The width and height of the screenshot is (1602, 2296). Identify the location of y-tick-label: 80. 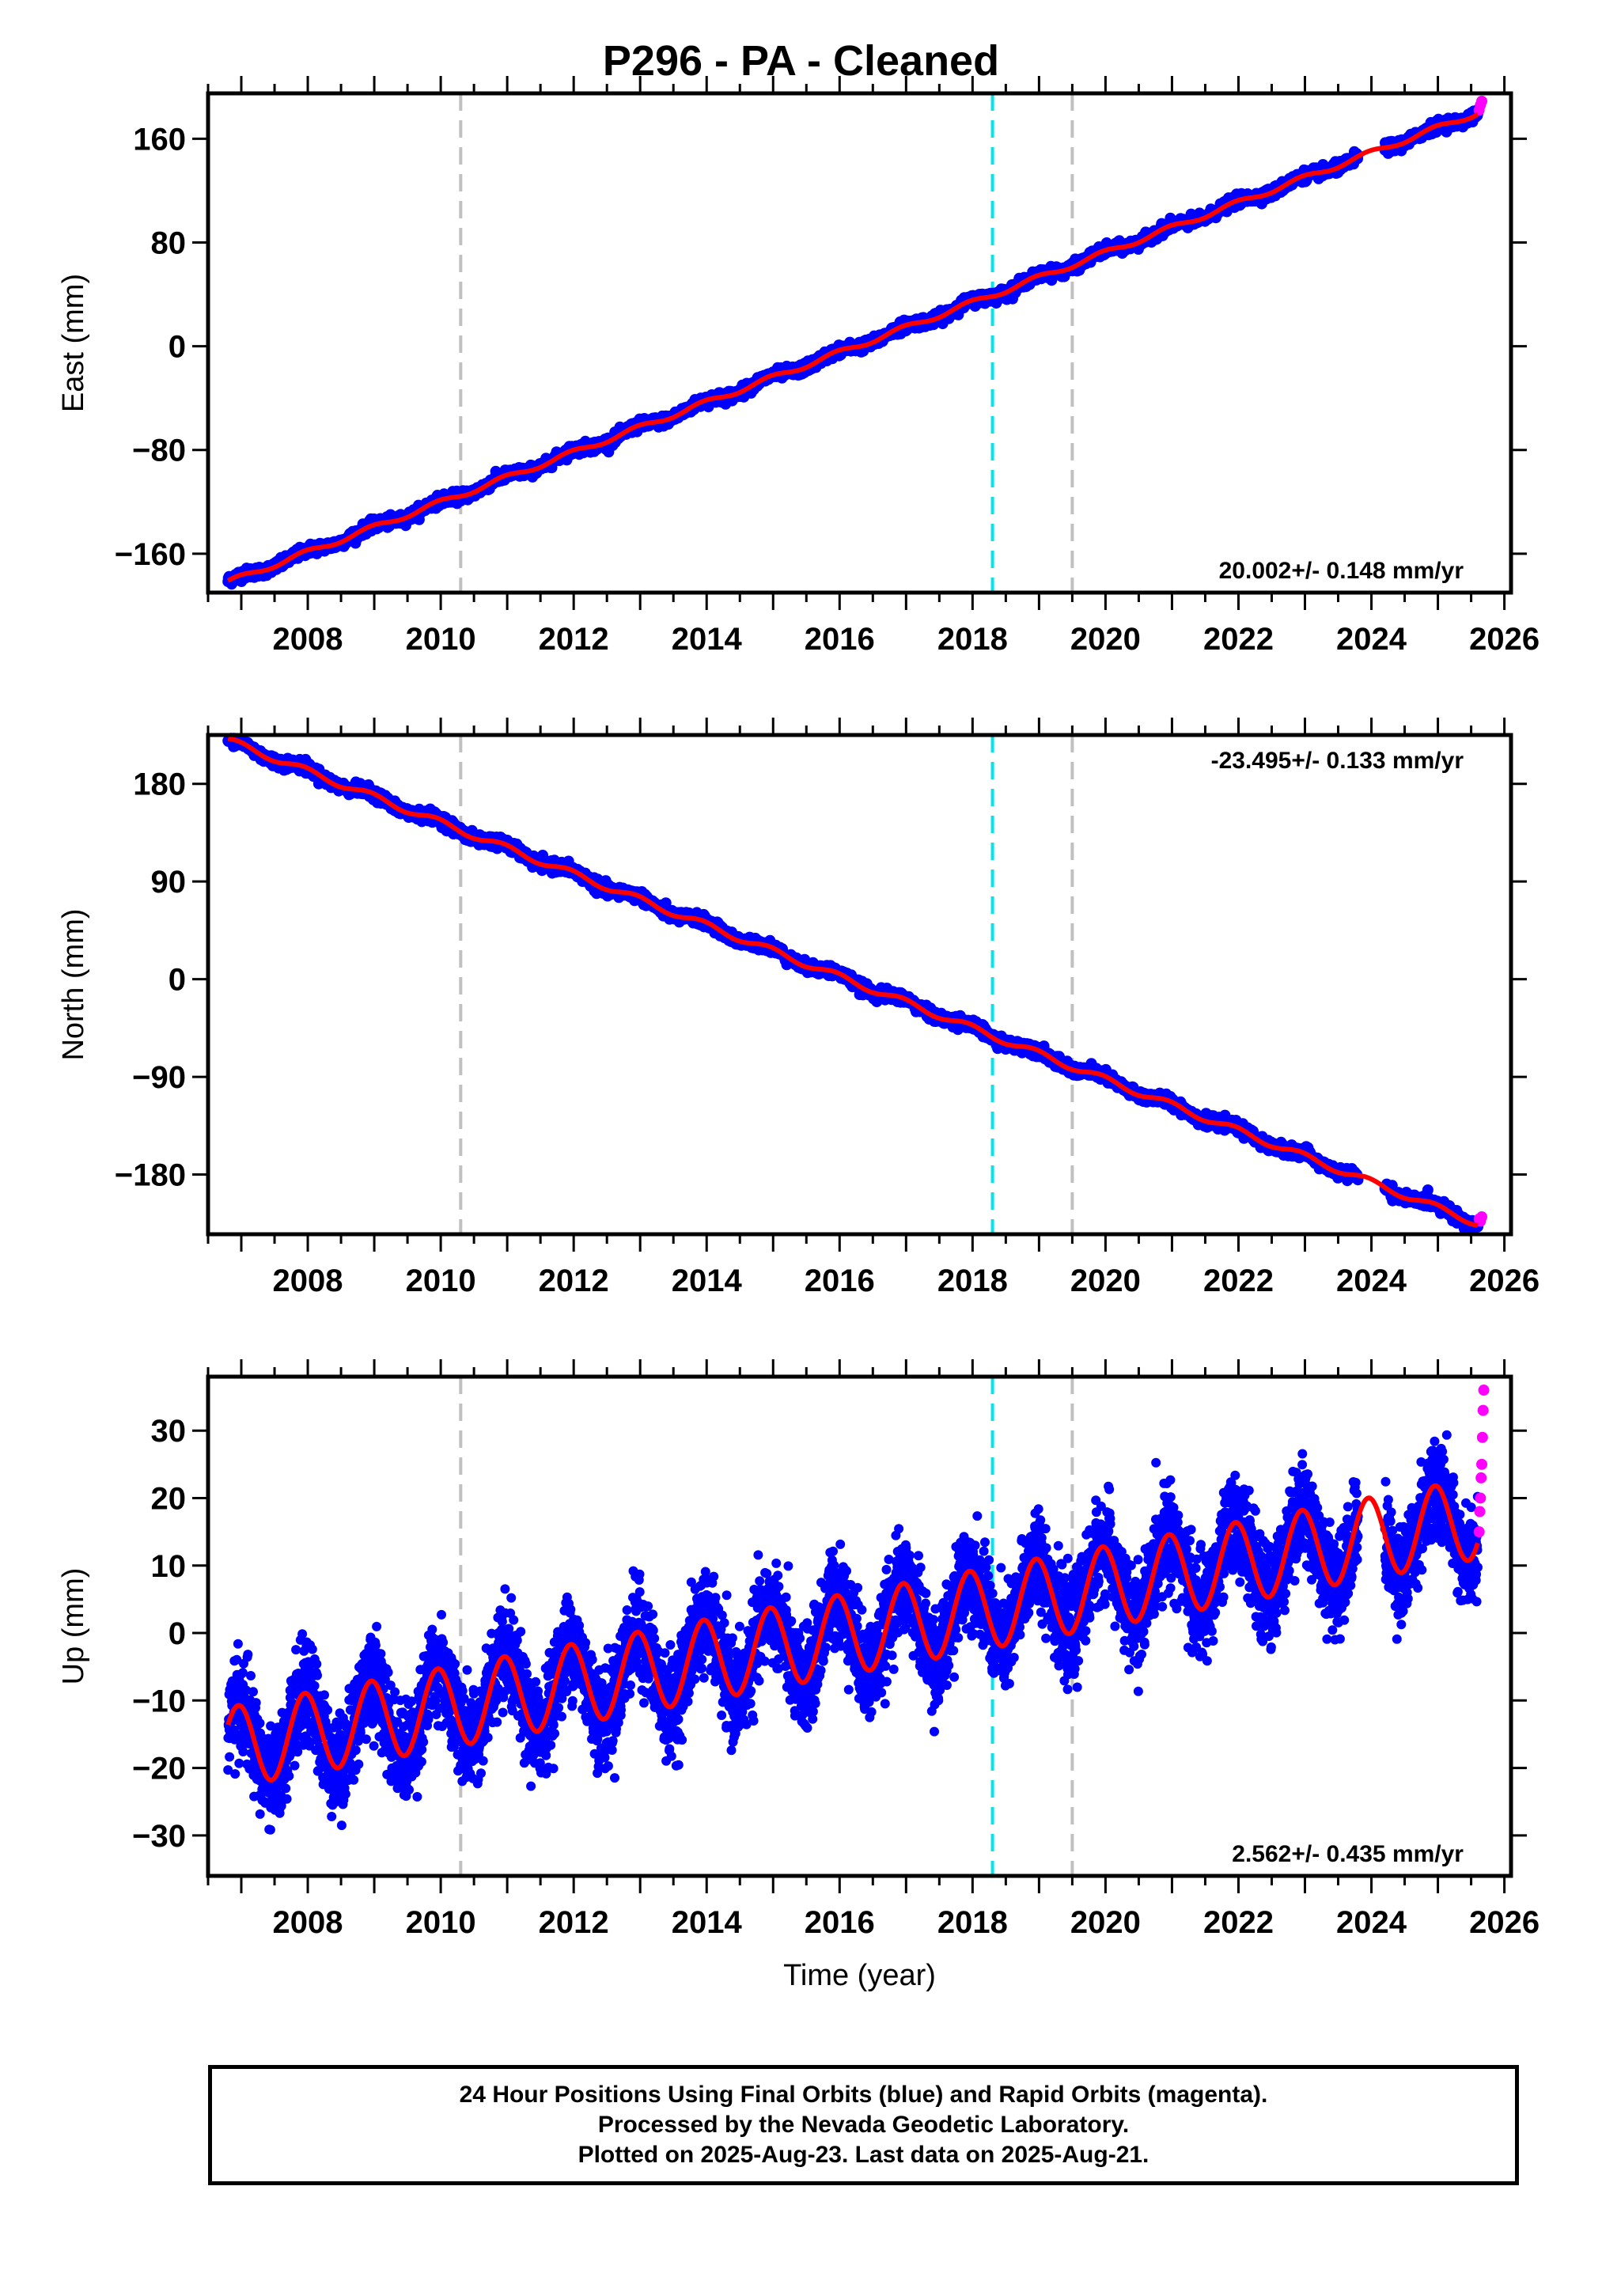
(169, 242).